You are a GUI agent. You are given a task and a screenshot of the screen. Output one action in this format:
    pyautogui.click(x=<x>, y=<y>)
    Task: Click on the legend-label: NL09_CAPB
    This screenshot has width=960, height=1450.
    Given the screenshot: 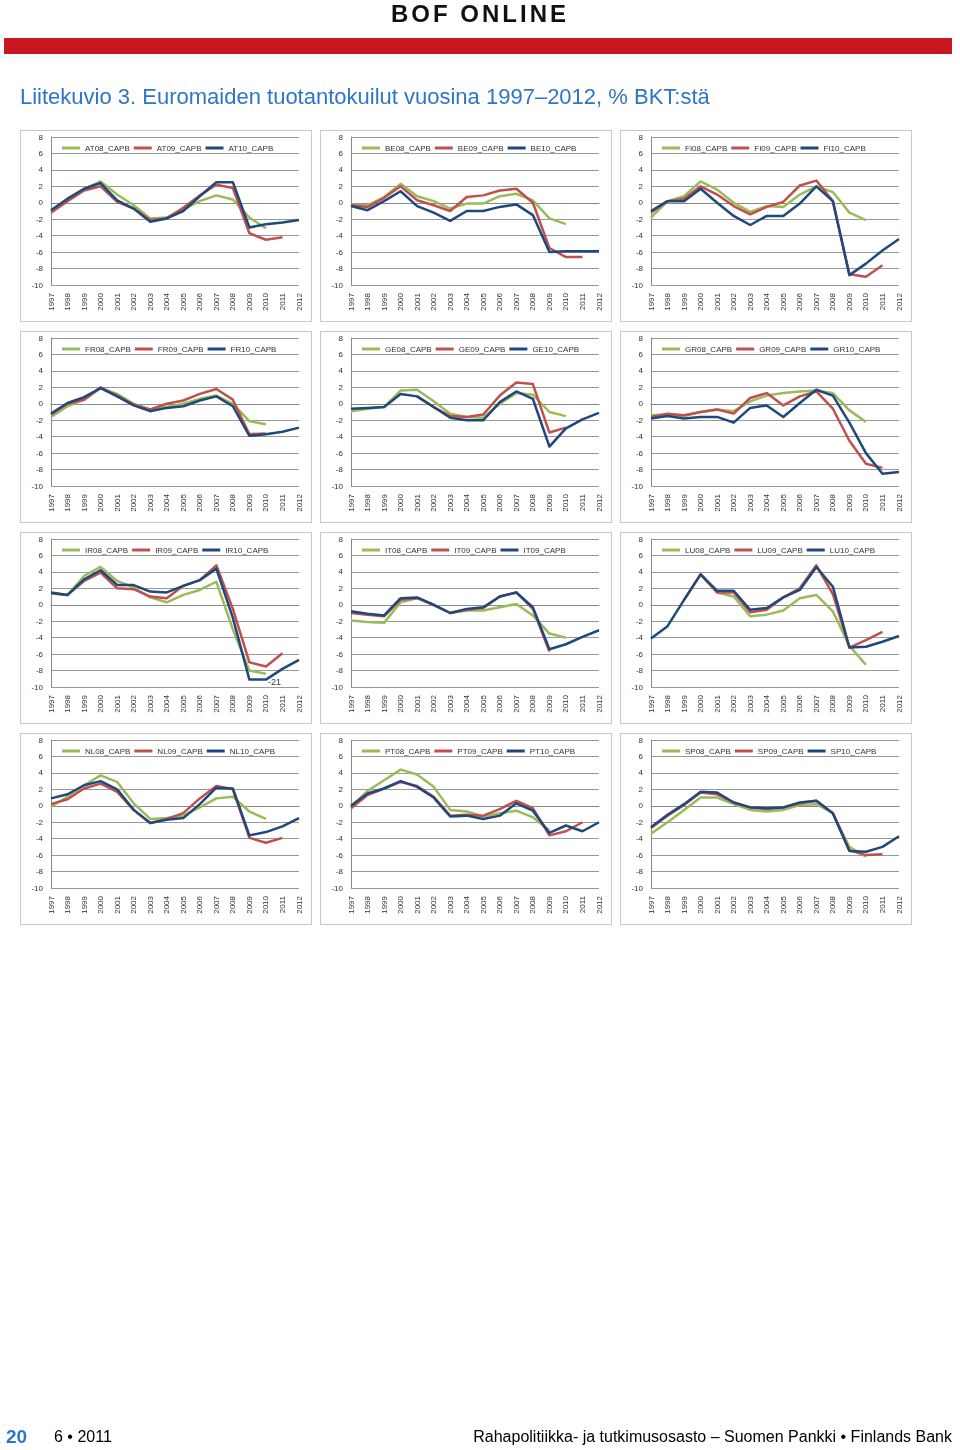 What is the action you would take?
    pyautogui.click(x=180, y=751)
    